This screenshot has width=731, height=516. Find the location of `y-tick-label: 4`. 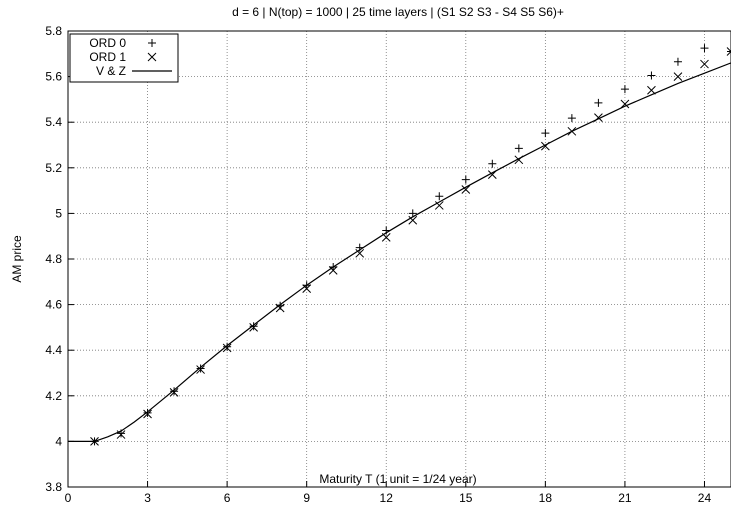

y-tick-label: 4 is located at coordinates (58, 441).